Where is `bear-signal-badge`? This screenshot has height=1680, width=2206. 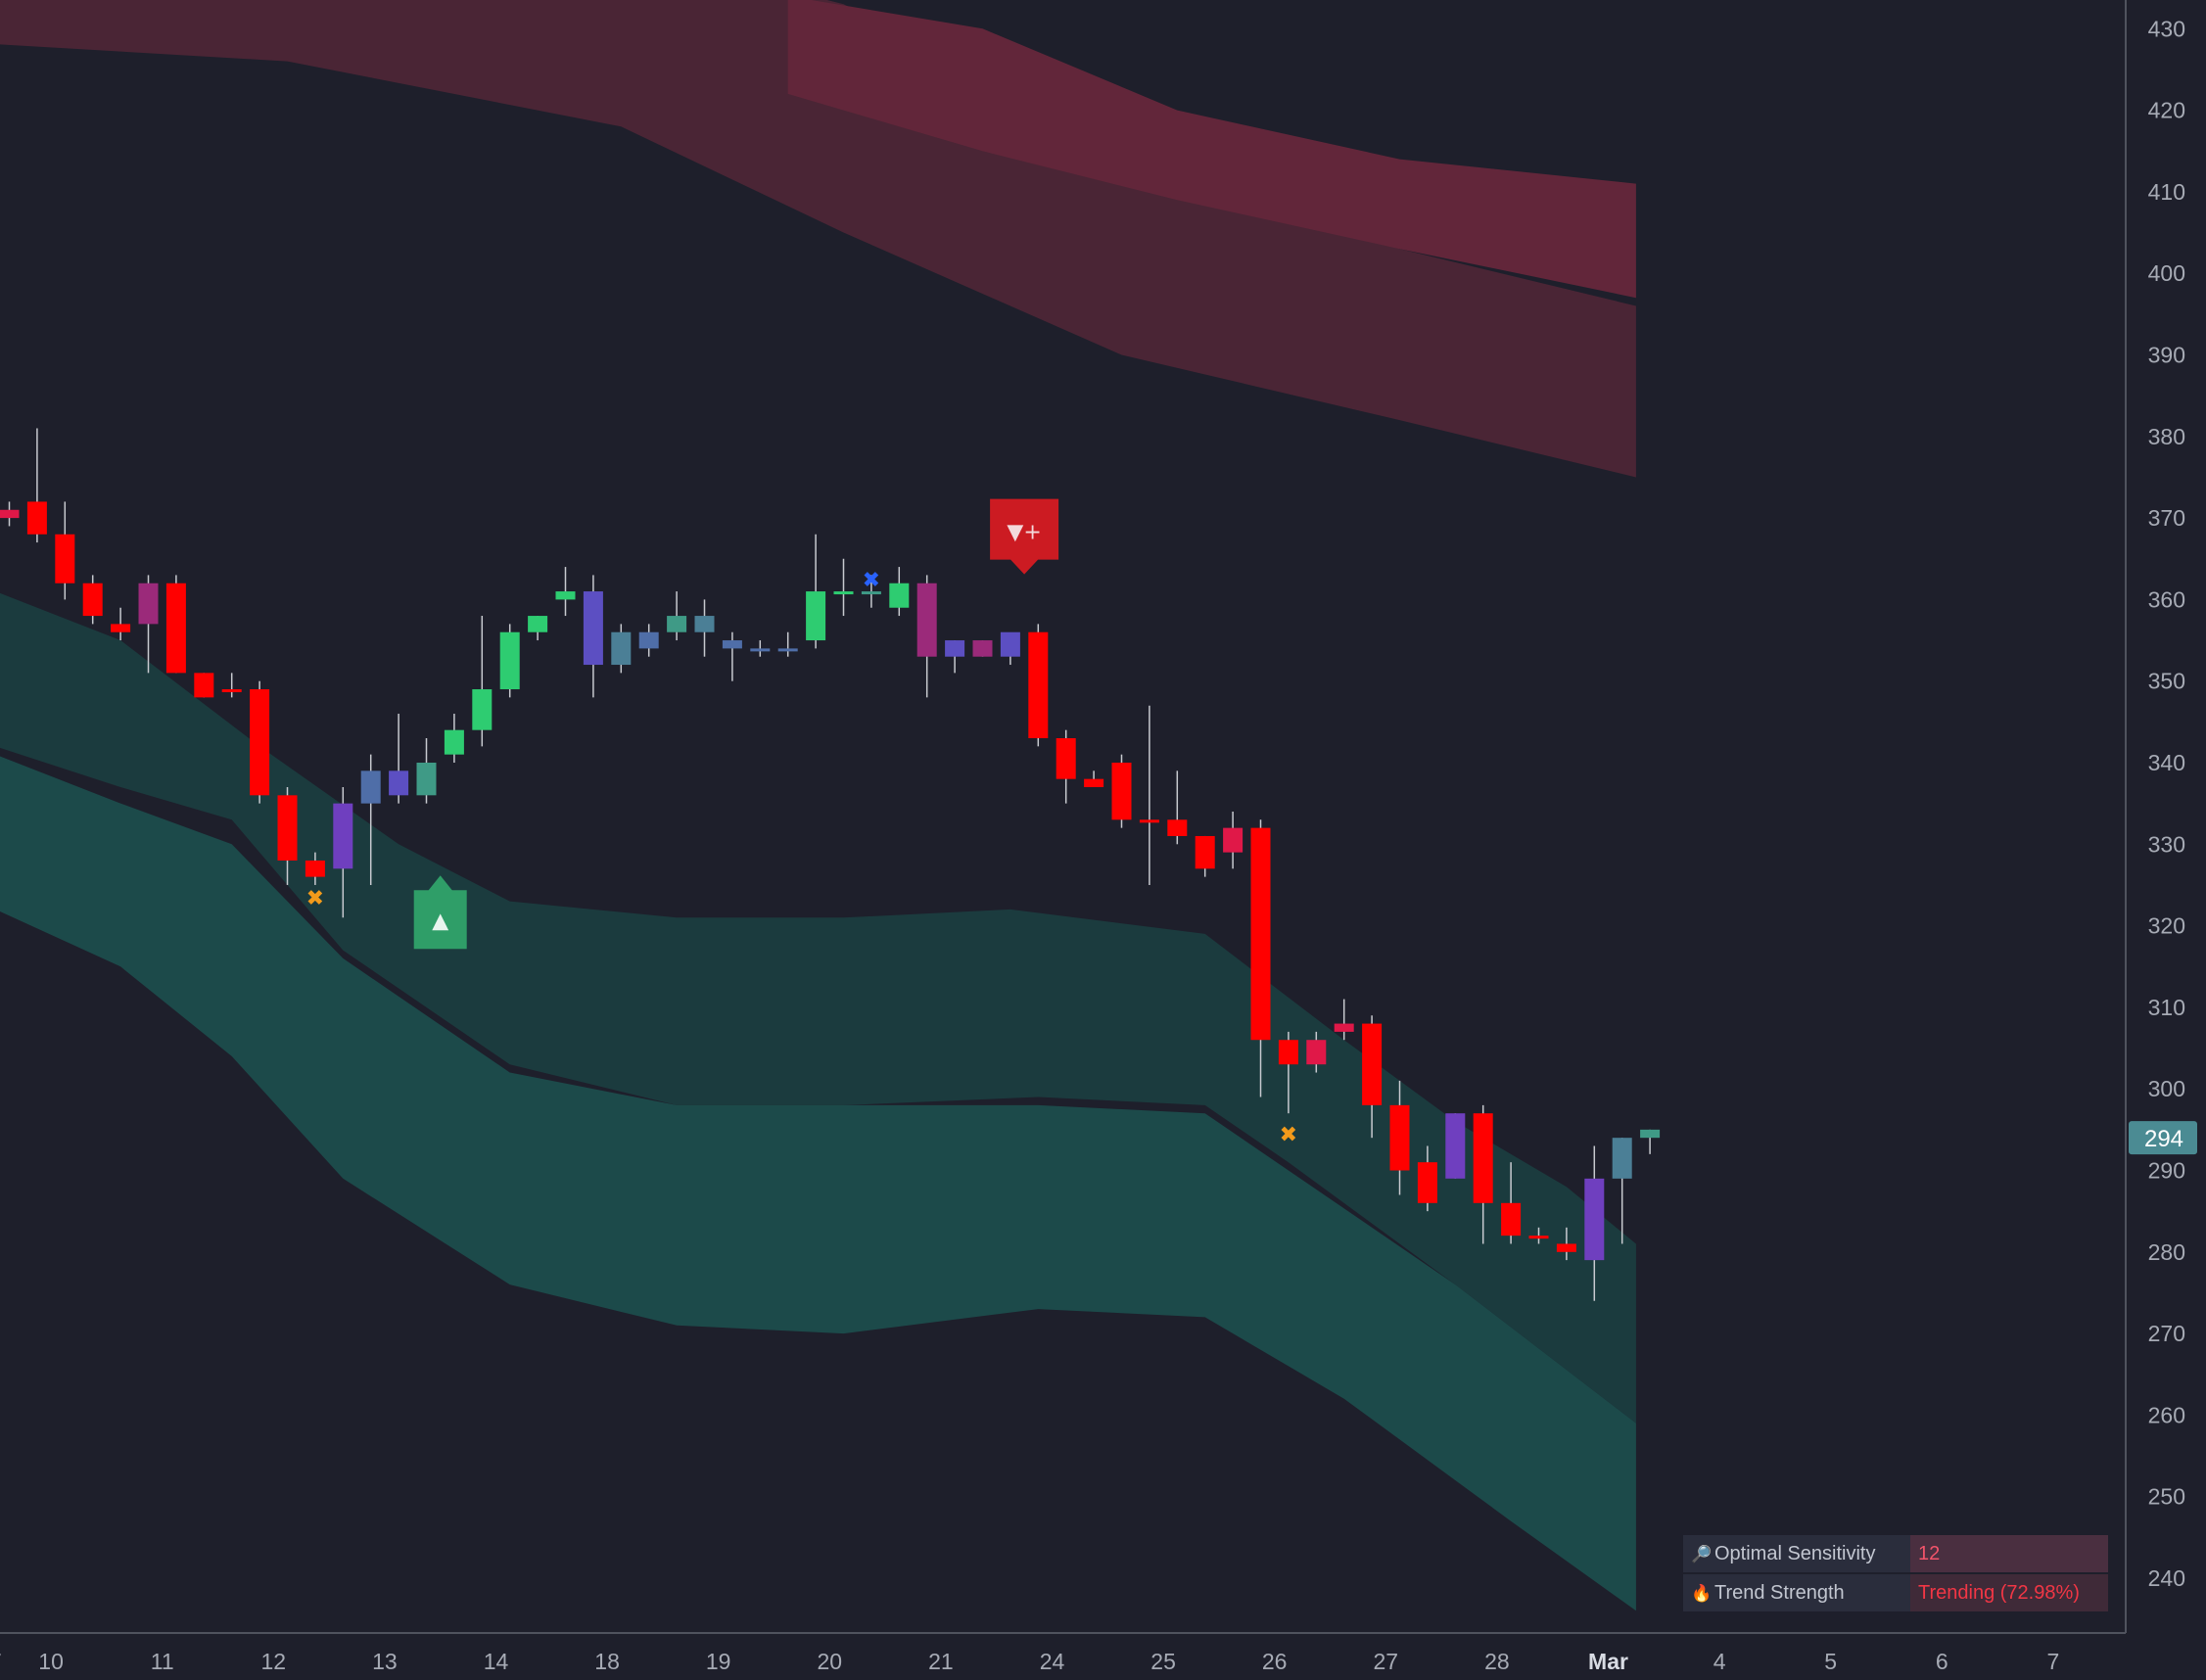 bear-signal-badge is located at coordinates (1024, 536).